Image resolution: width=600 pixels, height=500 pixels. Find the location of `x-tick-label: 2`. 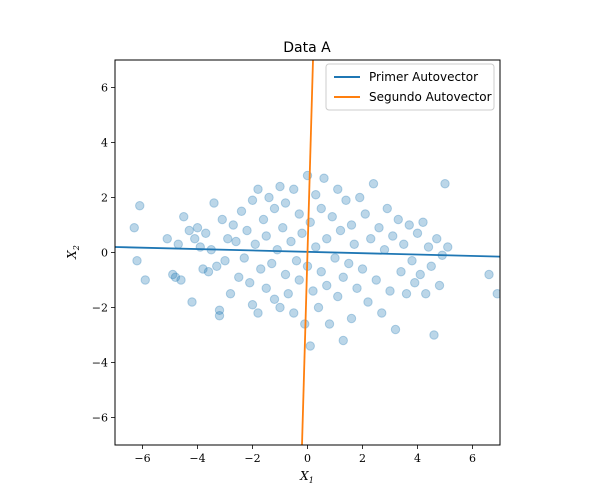

x-tick-label: 2 is located at coordinates (362, 458).